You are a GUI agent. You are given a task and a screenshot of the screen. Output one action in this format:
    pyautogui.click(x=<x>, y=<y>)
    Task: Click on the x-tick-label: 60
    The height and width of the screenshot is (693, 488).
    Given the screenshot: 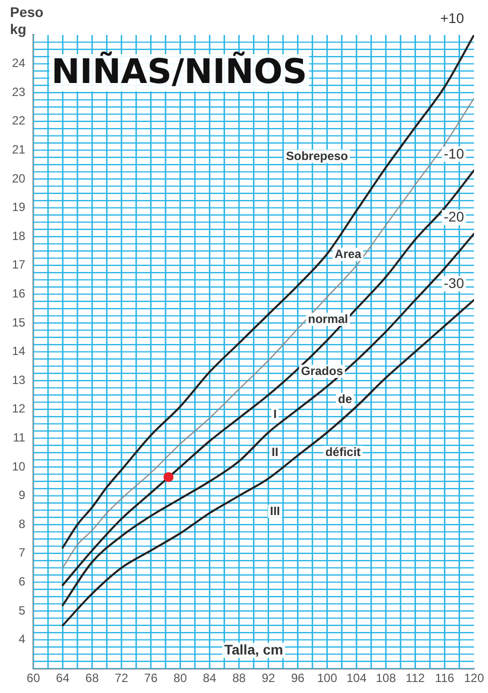 What is the action you would take?
    pyautogui.click(x=33, y=678)
    